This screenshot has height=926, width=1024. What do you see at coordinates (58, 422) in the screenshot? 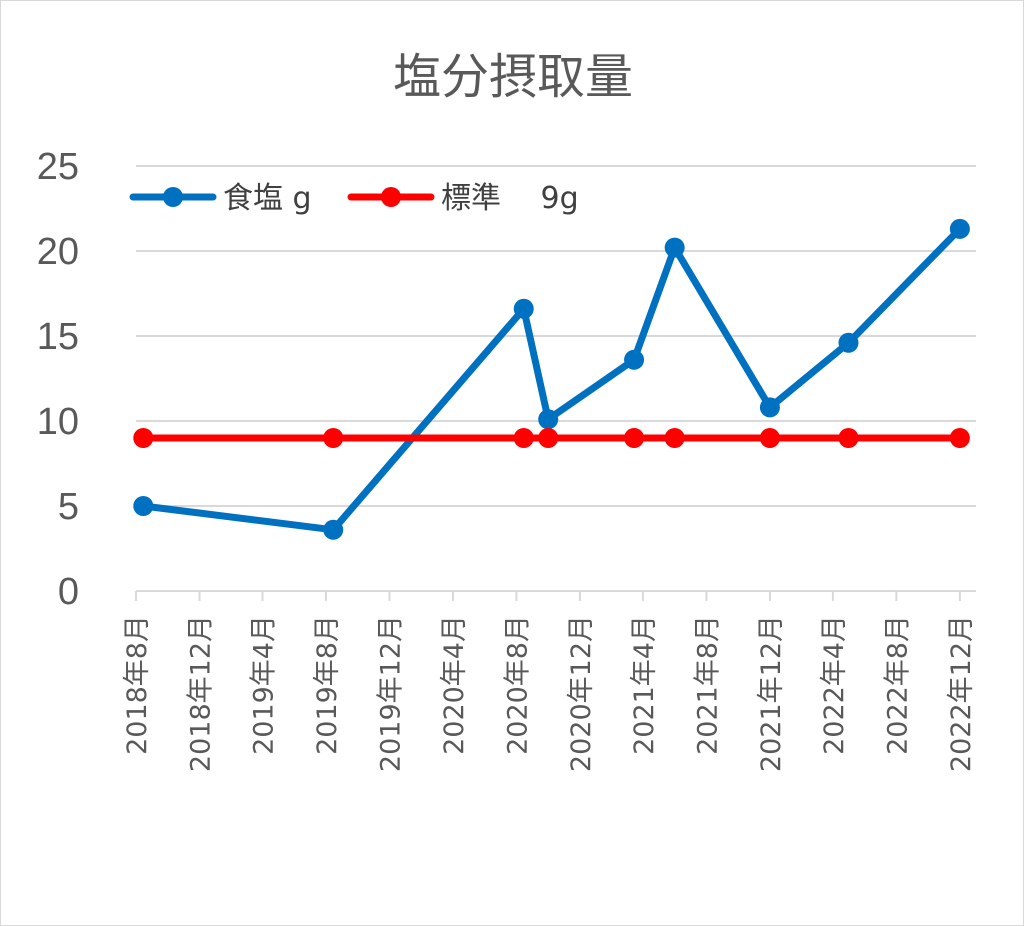
I see `y-tick-label: 10` at bounding box center [58, 422].